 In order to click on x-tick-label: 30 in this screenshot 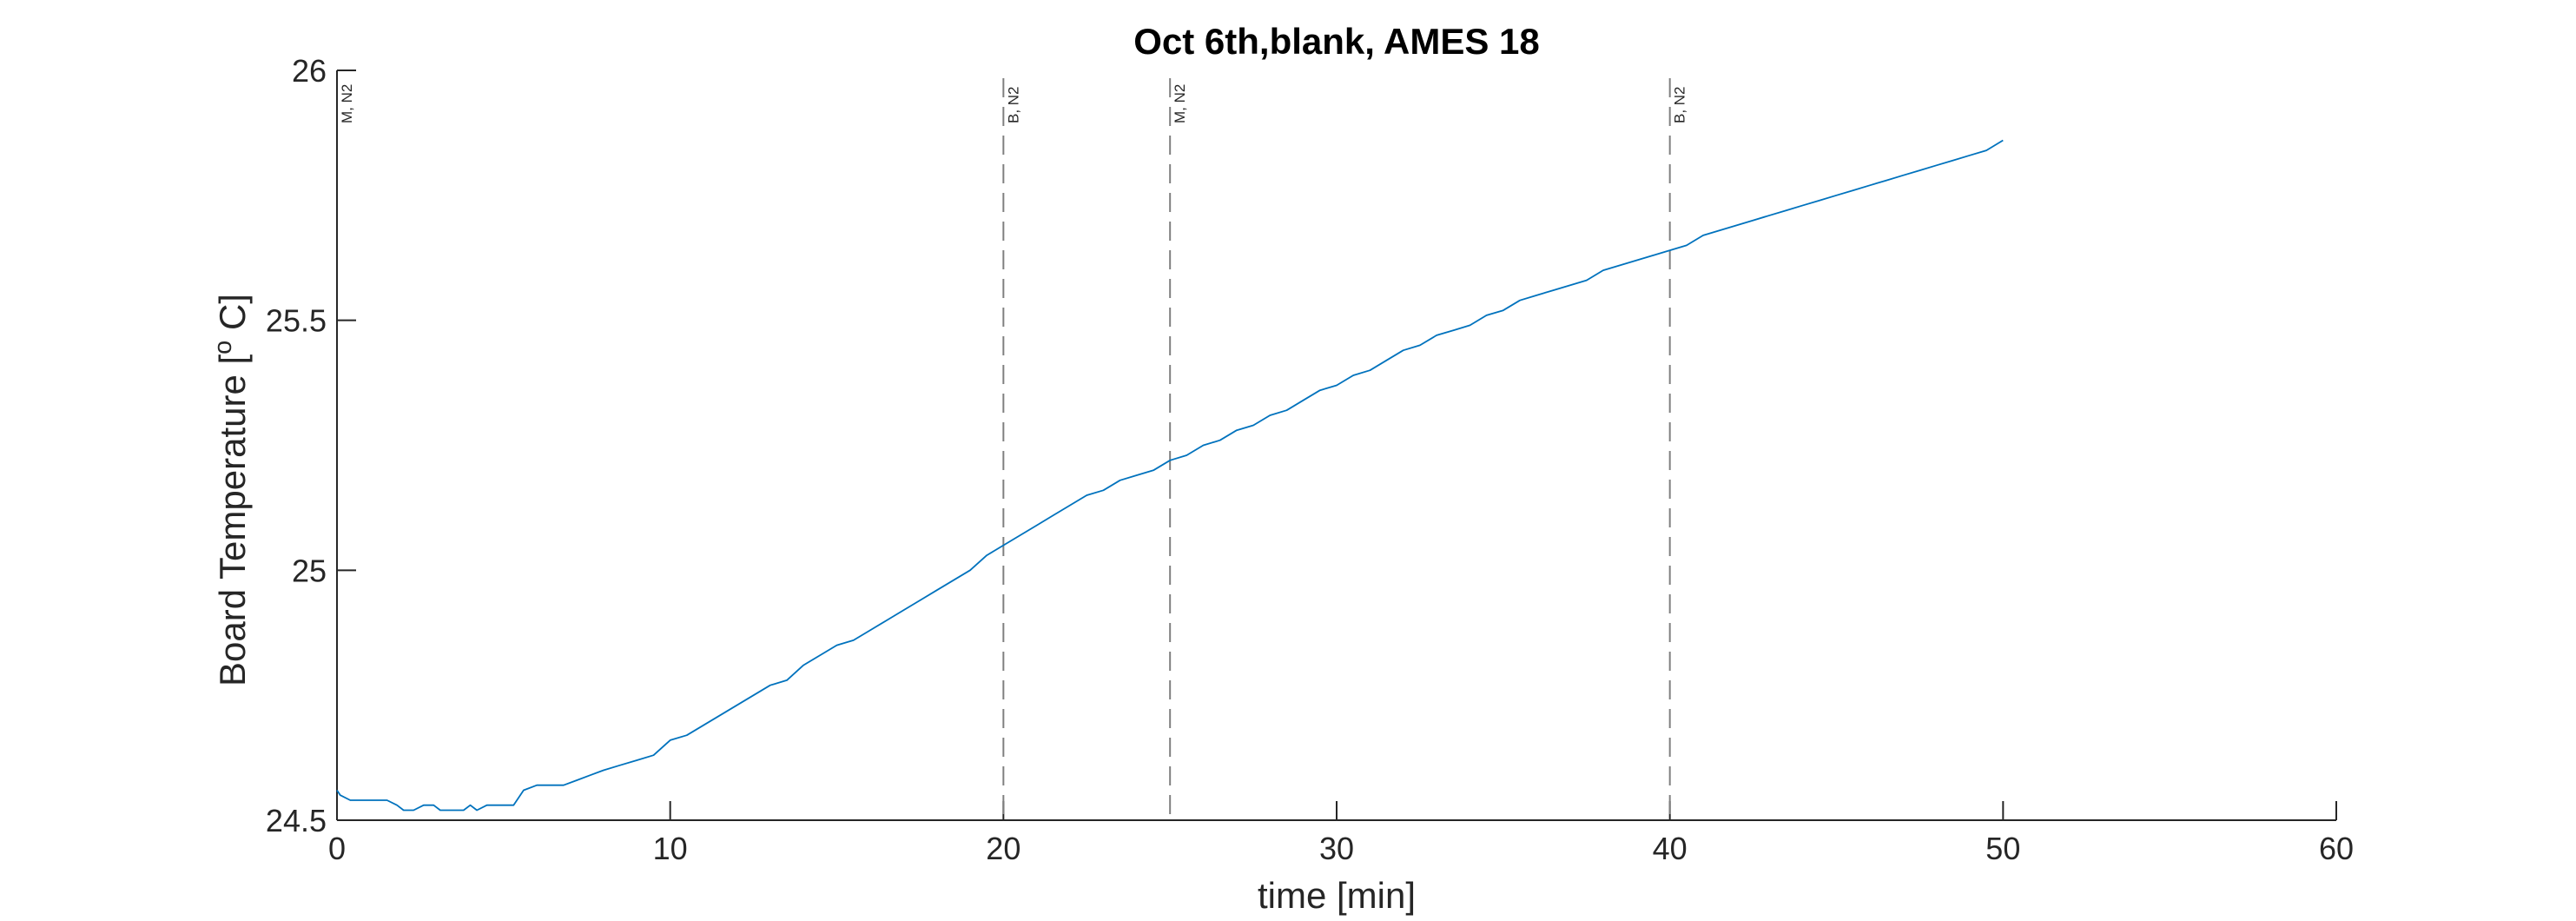, I will do `click(1337, 848)`.